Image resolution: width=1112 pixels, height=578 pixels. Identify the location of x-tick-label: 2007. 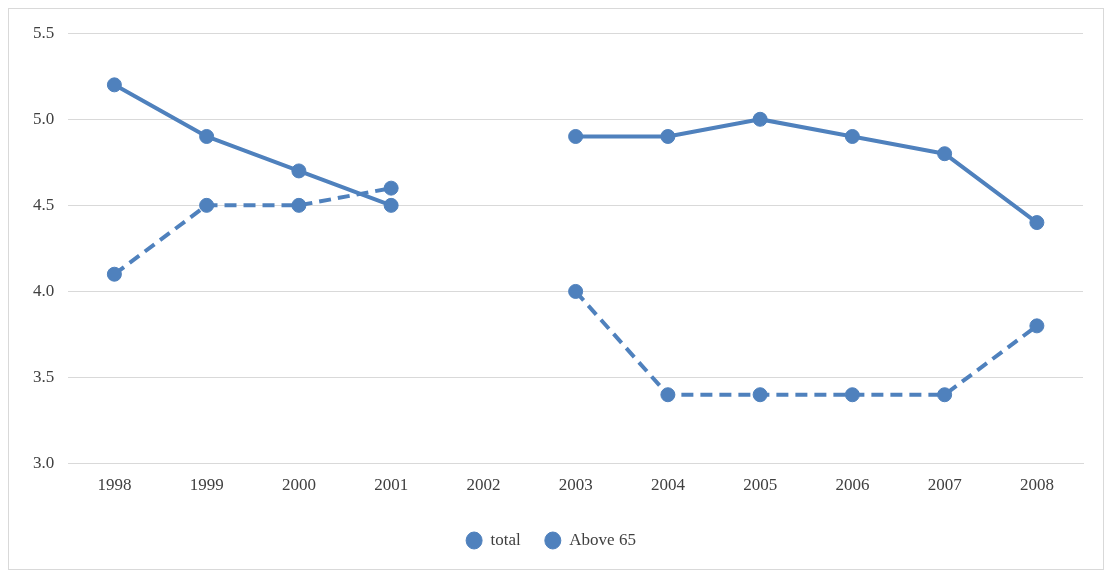
(945, 485).